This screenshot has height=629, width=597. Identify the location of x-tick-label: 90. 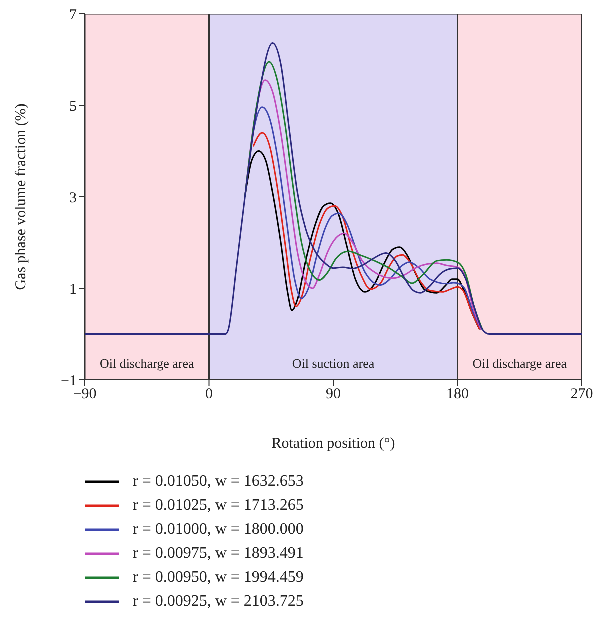
(333, 394).